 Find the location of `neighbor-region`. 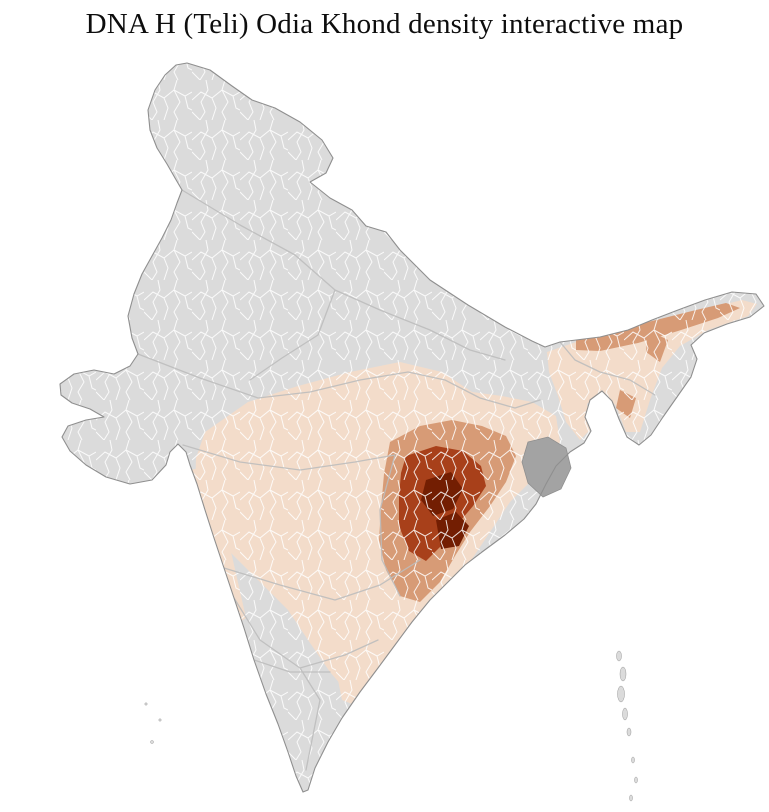

neighbor-region is located at coordinates (546, 467).